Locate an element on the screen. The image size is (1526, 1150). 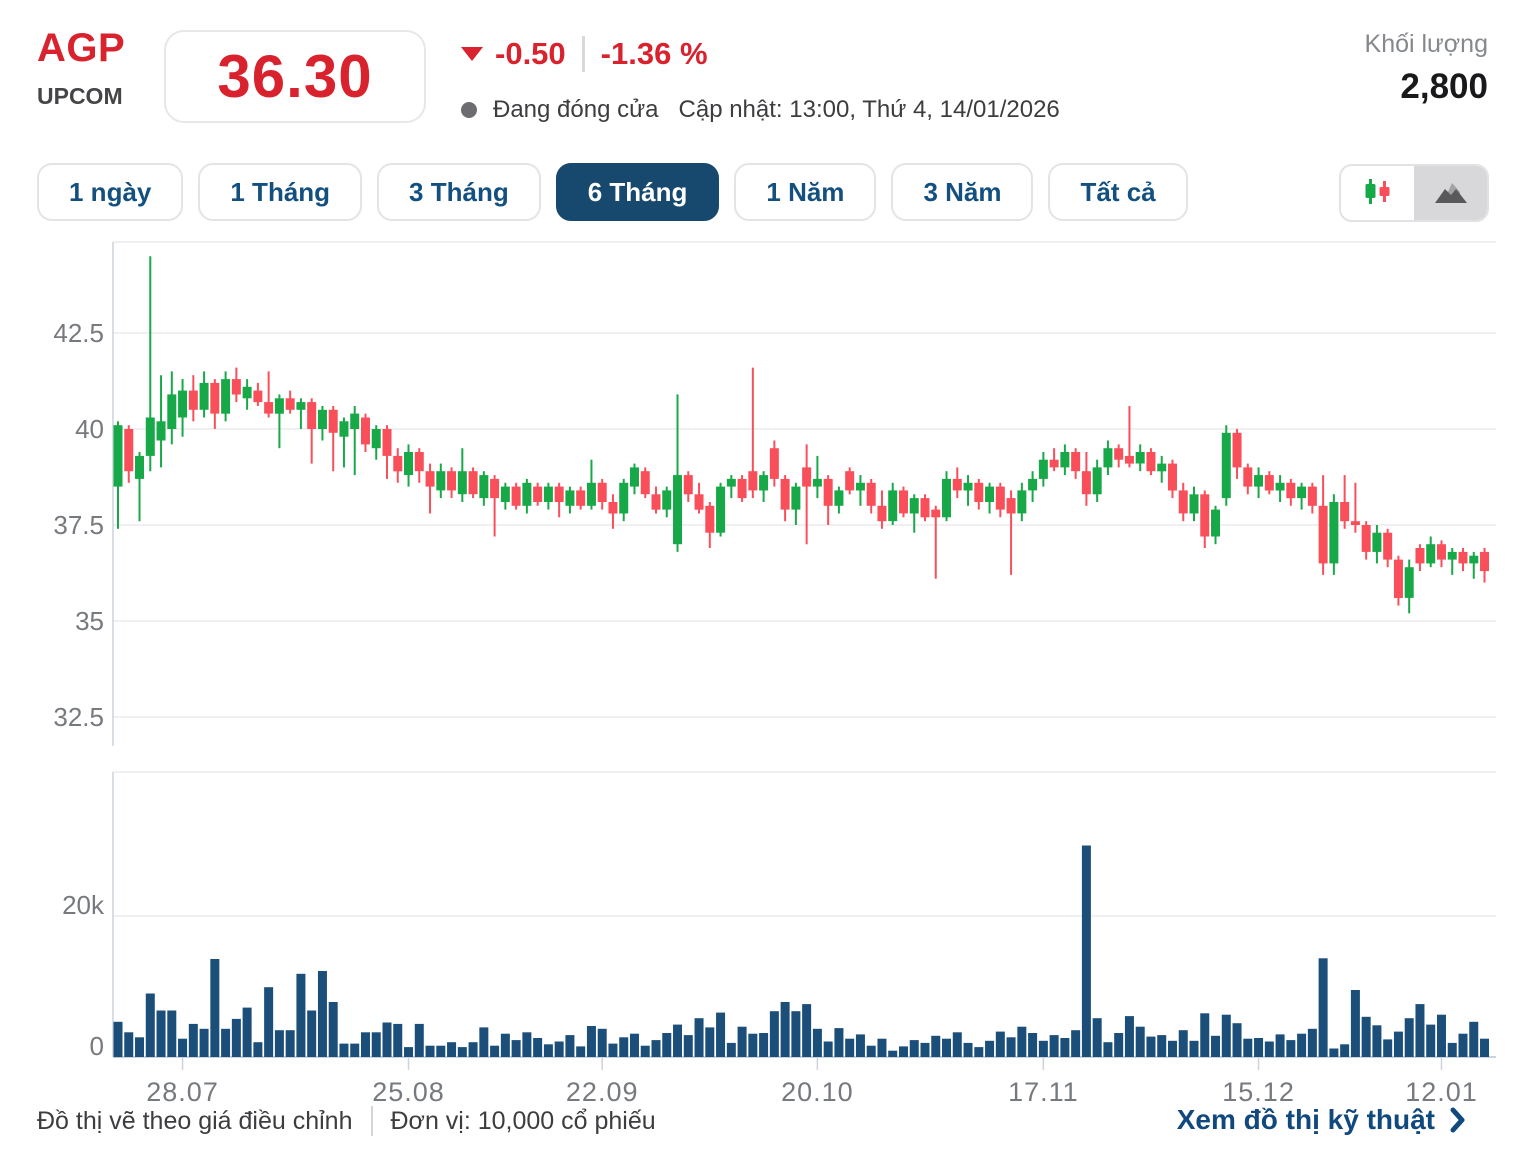
range-tab-1-tháng: 1 Tháng is located at coordinates (280, 192).